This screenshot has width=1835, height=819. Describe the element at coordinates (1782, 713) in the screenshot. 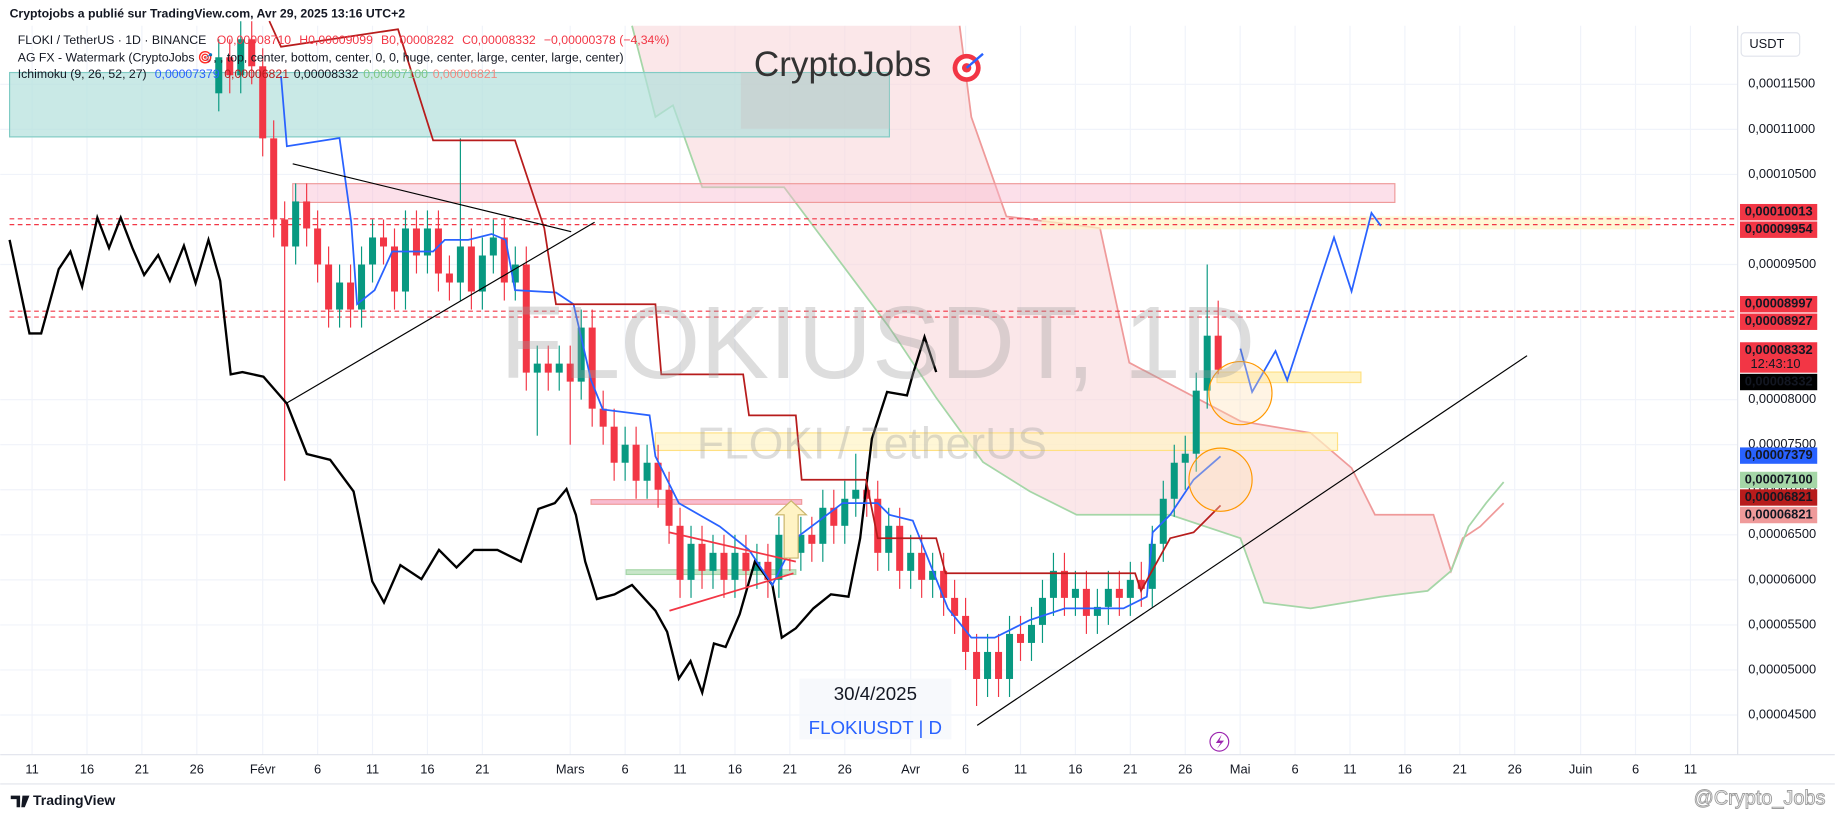

I see `y-tick-label: 0,00004500` at that location.